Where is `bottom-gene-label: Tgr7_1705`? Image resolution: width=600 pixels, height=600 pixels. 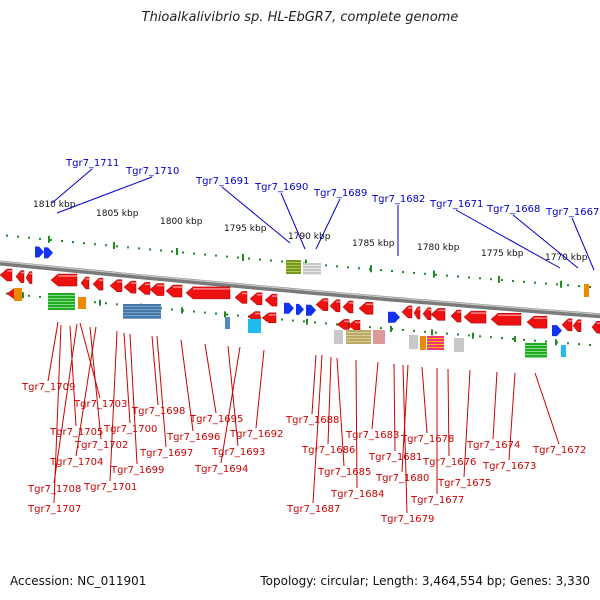
bottom-gene-label: Tgr7_1705 is located at coordinates (76, 432).